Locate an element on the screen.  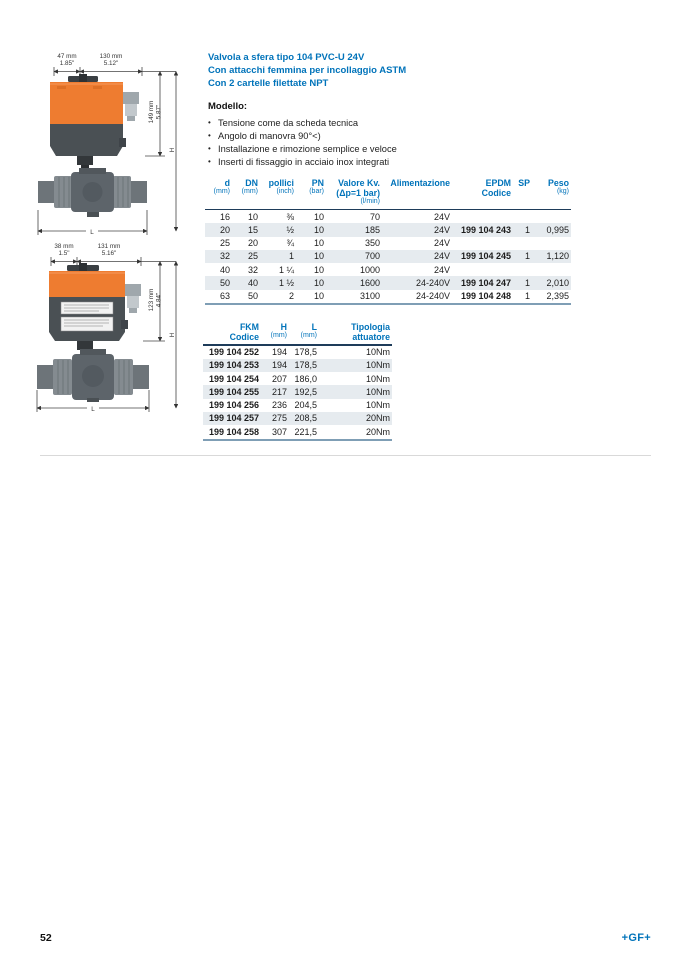
cell-alimentazione: 24-240V is located at coordinates (417, 283).